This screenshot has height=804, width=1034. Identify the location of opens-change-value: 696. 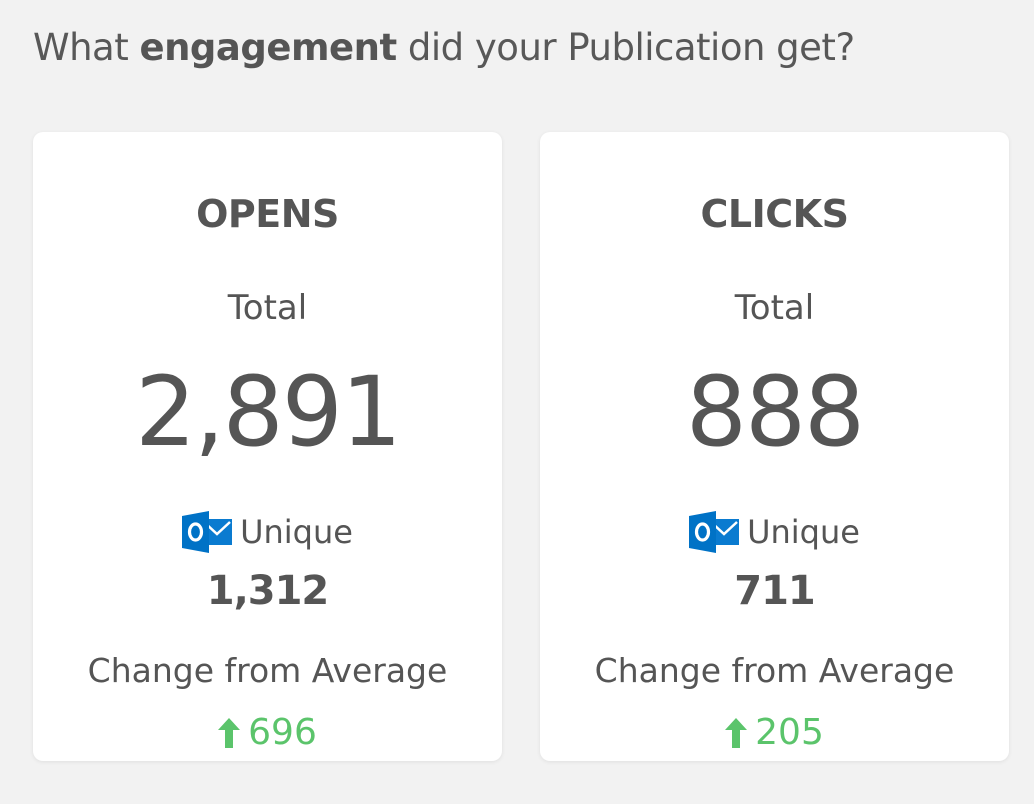
(282, 732).